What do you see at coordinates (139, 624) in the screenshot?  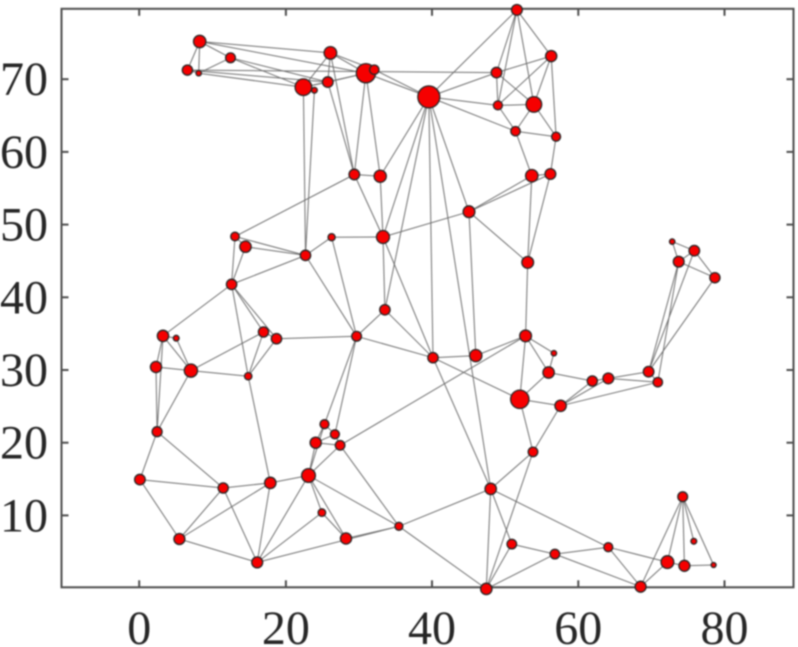 I see `svg-text: 0` at bounding box center [139, 624].